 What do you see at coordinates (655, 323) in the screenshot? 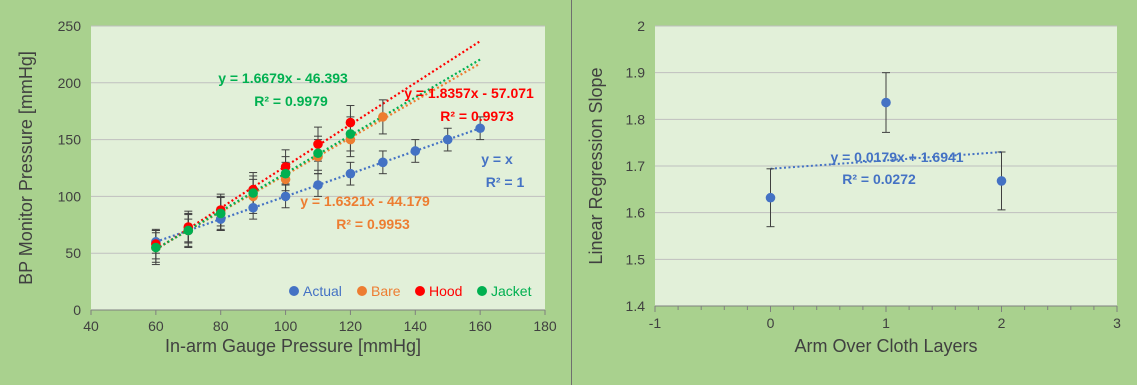
I see `x-tick-label: -1` at bounding box center [655, 323].